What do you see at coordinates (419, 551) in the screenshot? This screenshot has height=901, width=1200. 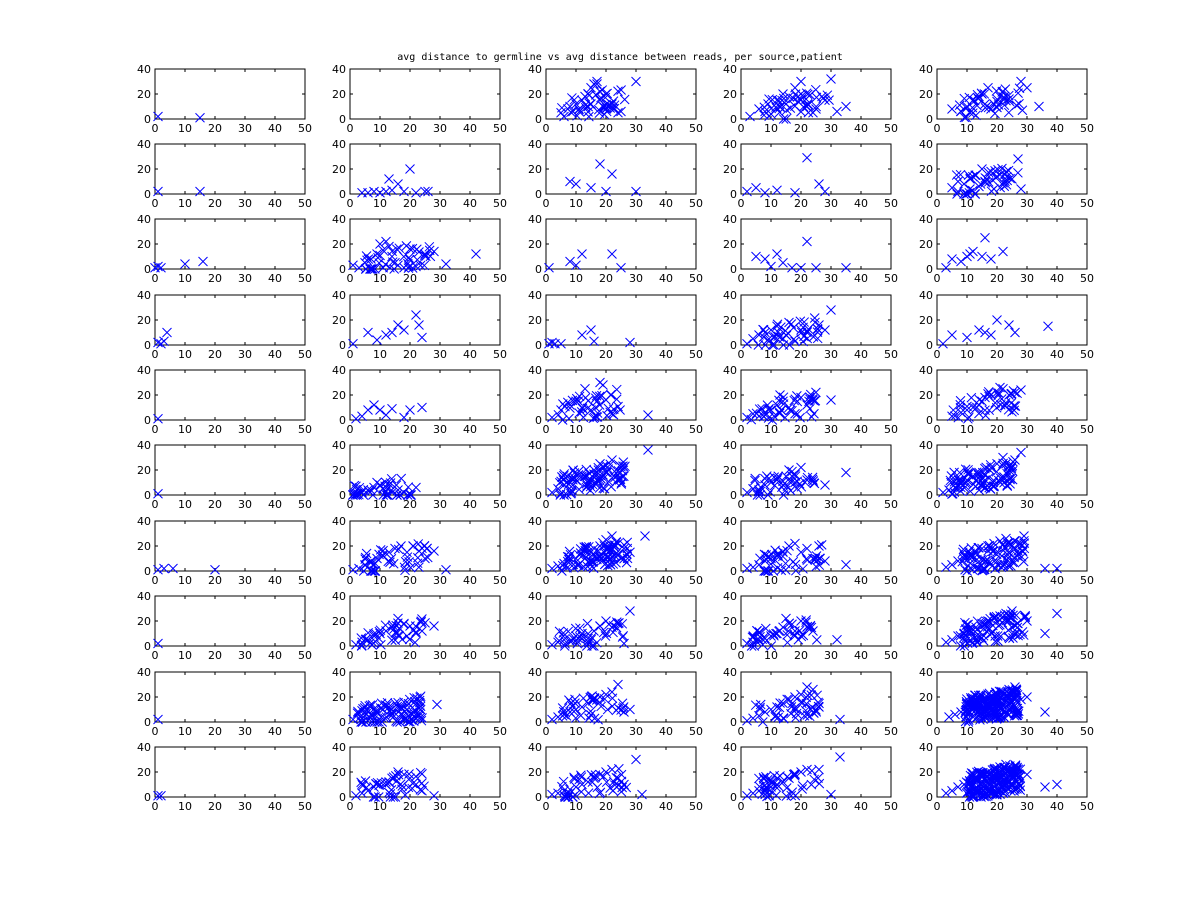 I see `subplot-r6-c1: 0 10 20 30 40 50 0 20 40` at bounding box center [419, 551].